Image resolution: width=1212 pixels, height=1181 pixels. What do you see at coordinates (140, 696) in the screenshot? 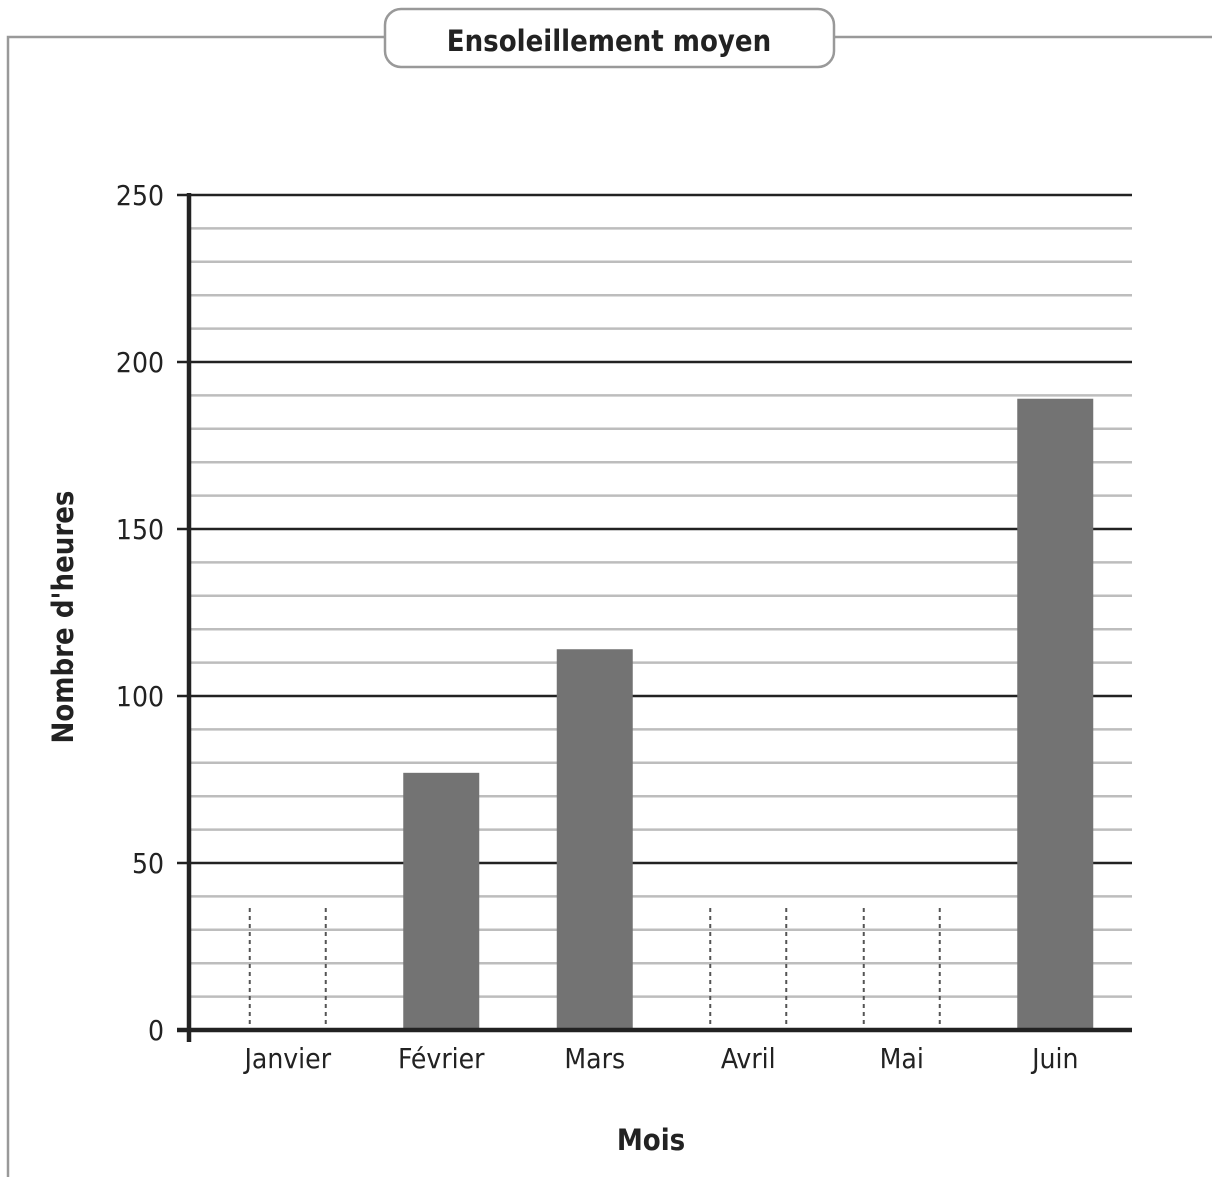
I see `y-tick-label: 100` at bounding box center [140, 696].